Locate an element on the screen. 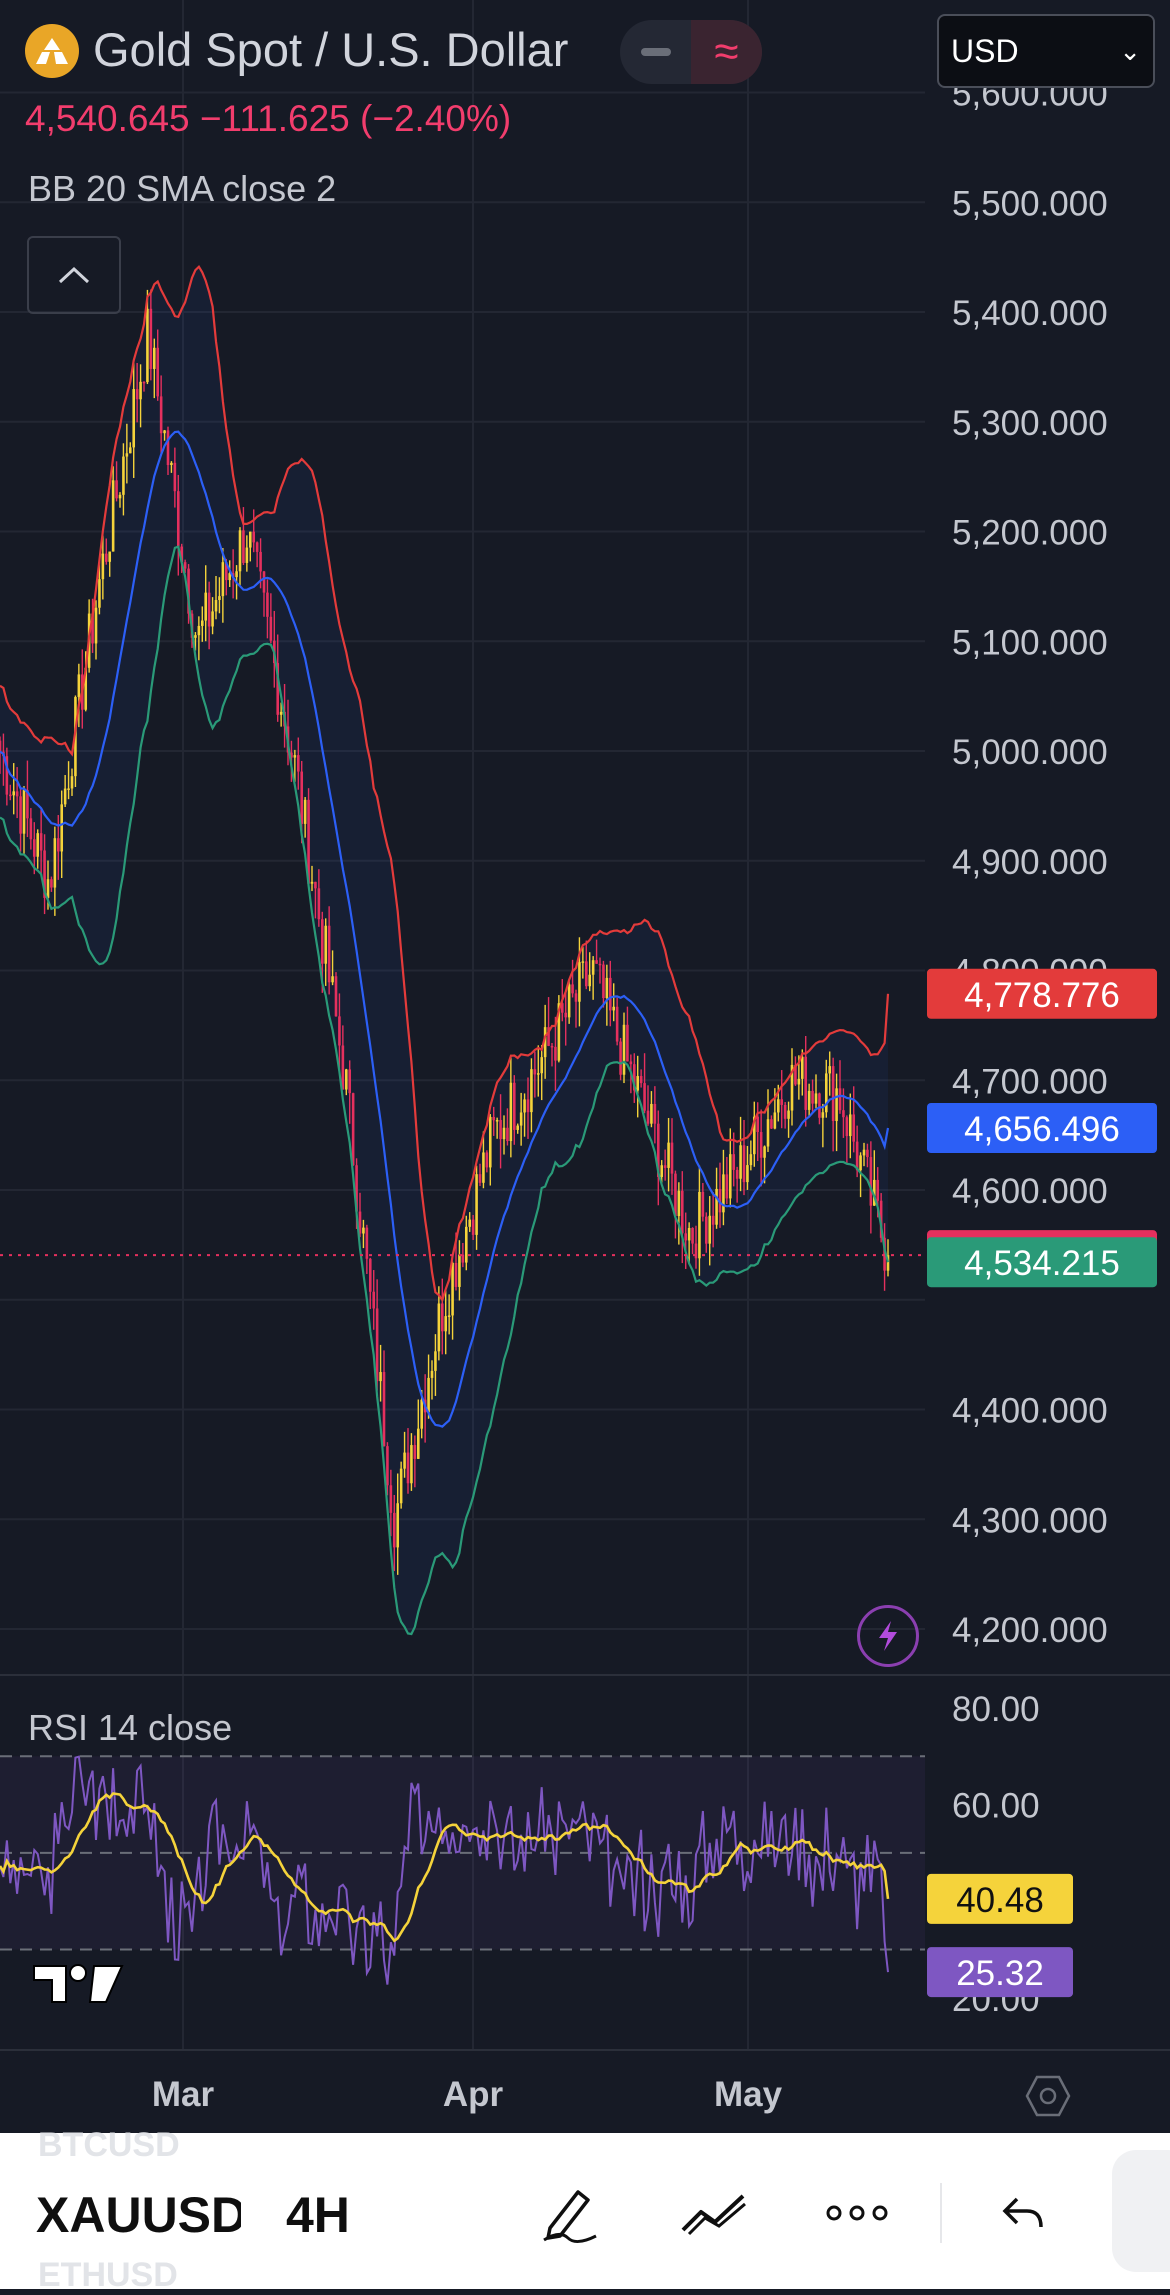 This screenshot has height=2295, width=1170. price-badge-label: 4,656.496 is located at coordinates (1042, 1129).